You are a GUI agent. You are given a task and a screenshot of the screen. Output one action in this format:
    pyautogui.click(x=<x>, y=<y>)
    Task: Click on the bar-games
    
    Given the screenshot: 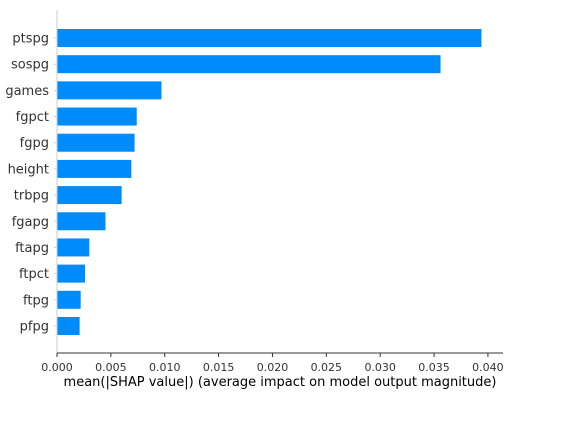 What is the action you would take?
    pyautogui.click(x=109, y=90)
    